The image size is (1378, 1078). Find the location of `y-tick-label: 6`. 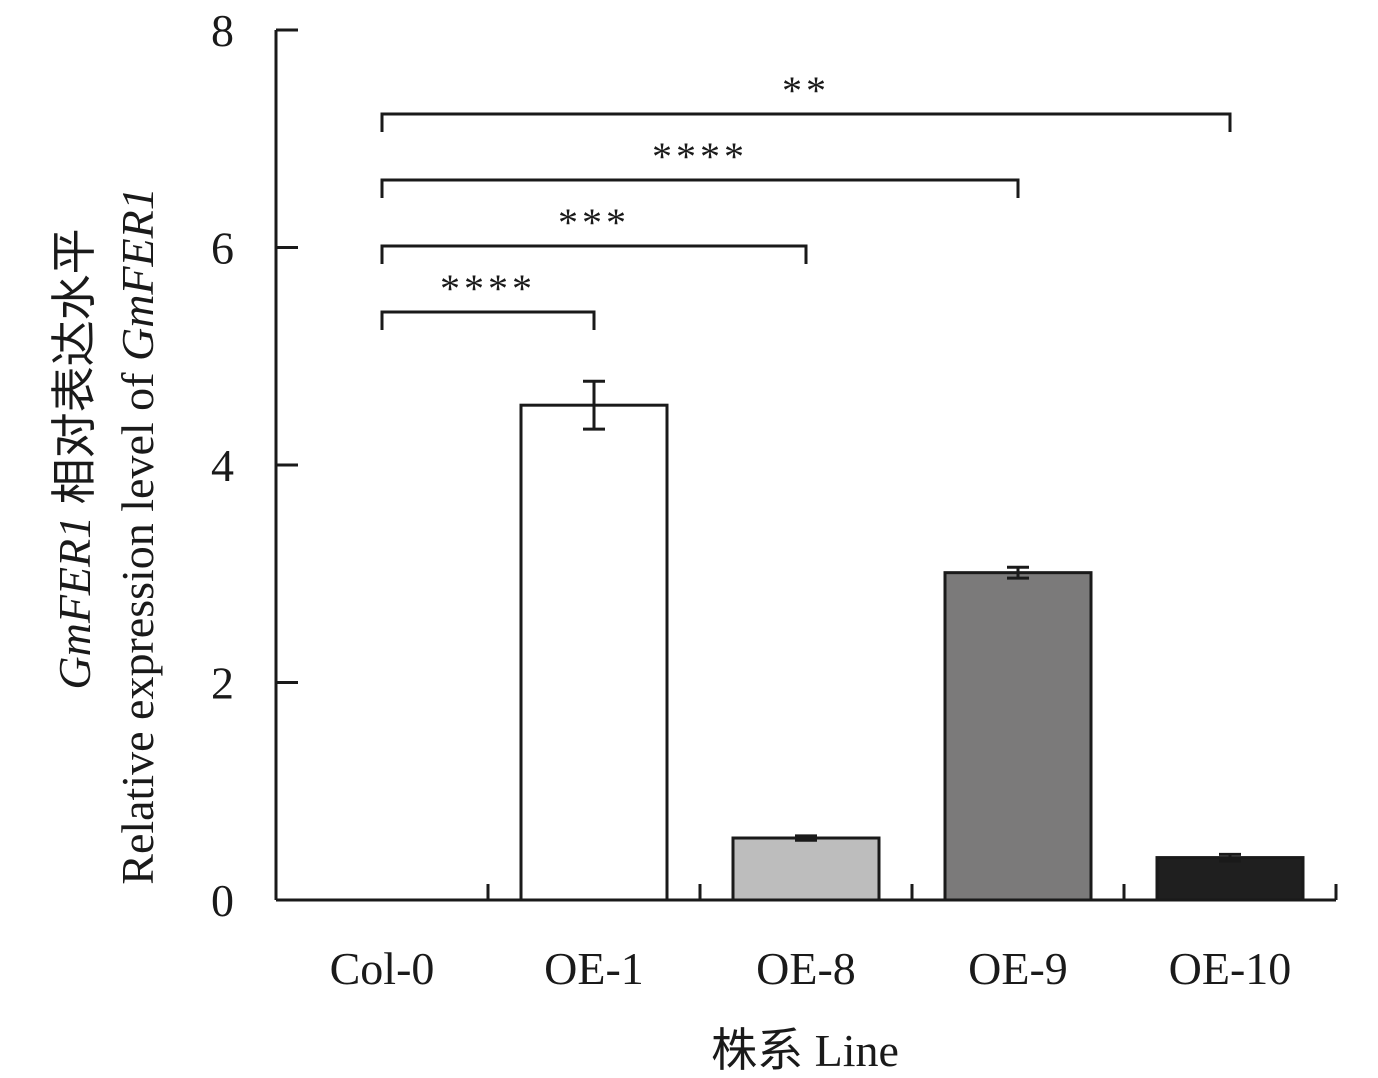

y-tick-label: 6 is located at coordinates (222, 248).